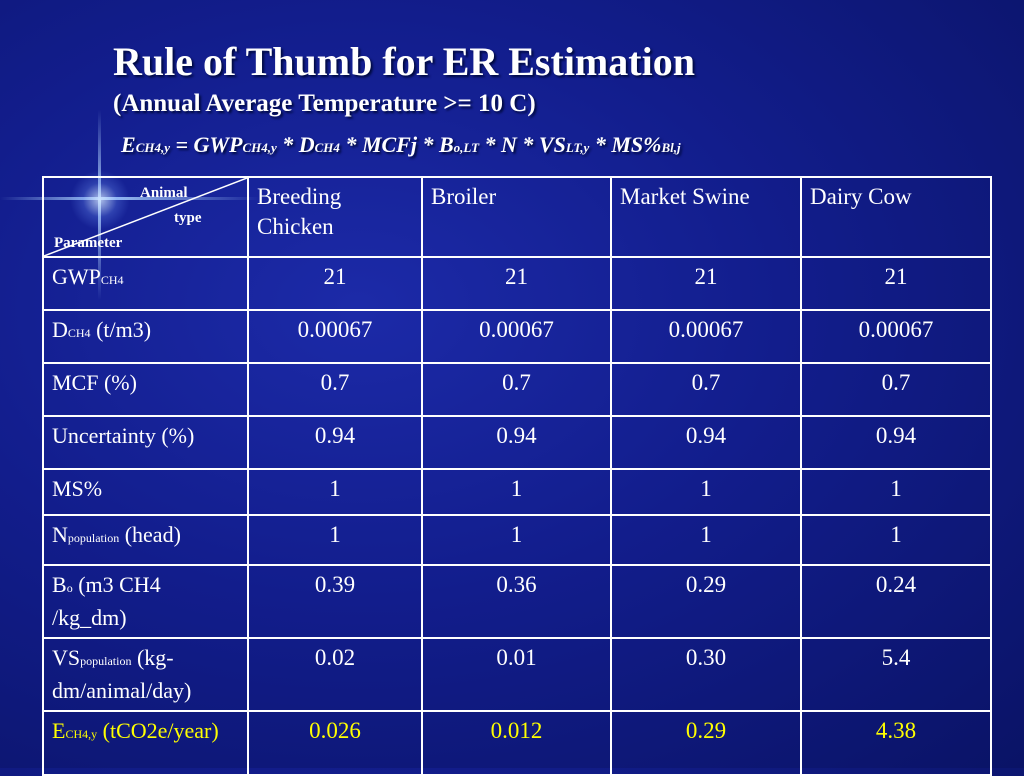  I want to click on value-cell: 4.38, so click(896, 743).